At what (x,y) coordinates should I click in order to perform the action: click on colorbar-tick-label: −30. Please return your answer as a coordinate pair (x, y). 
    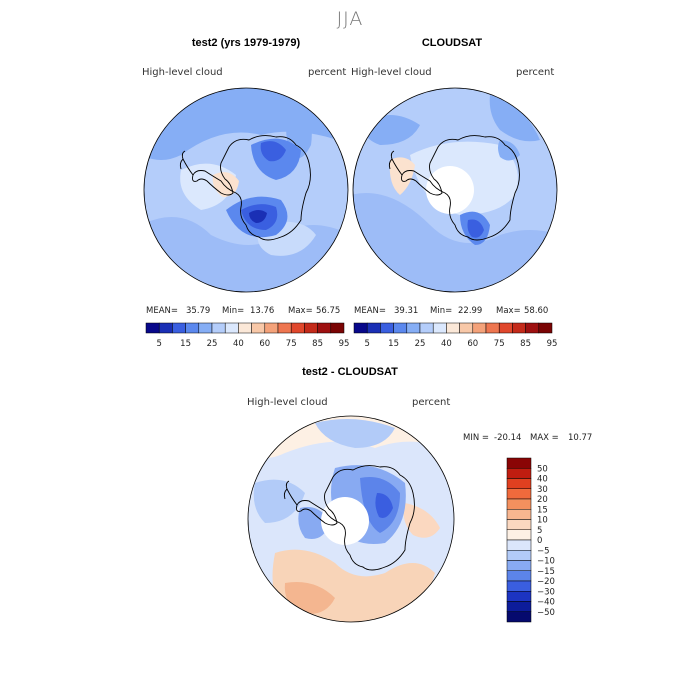
    Looking at the image, I should click on (546, 592).